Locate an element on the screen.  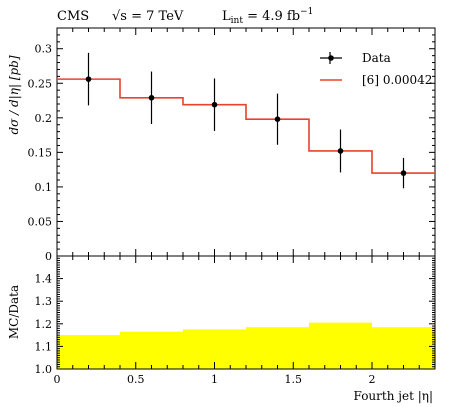
luminosity-label: Lint = 4.9 fb−1 is located at coordinates (267, 16).